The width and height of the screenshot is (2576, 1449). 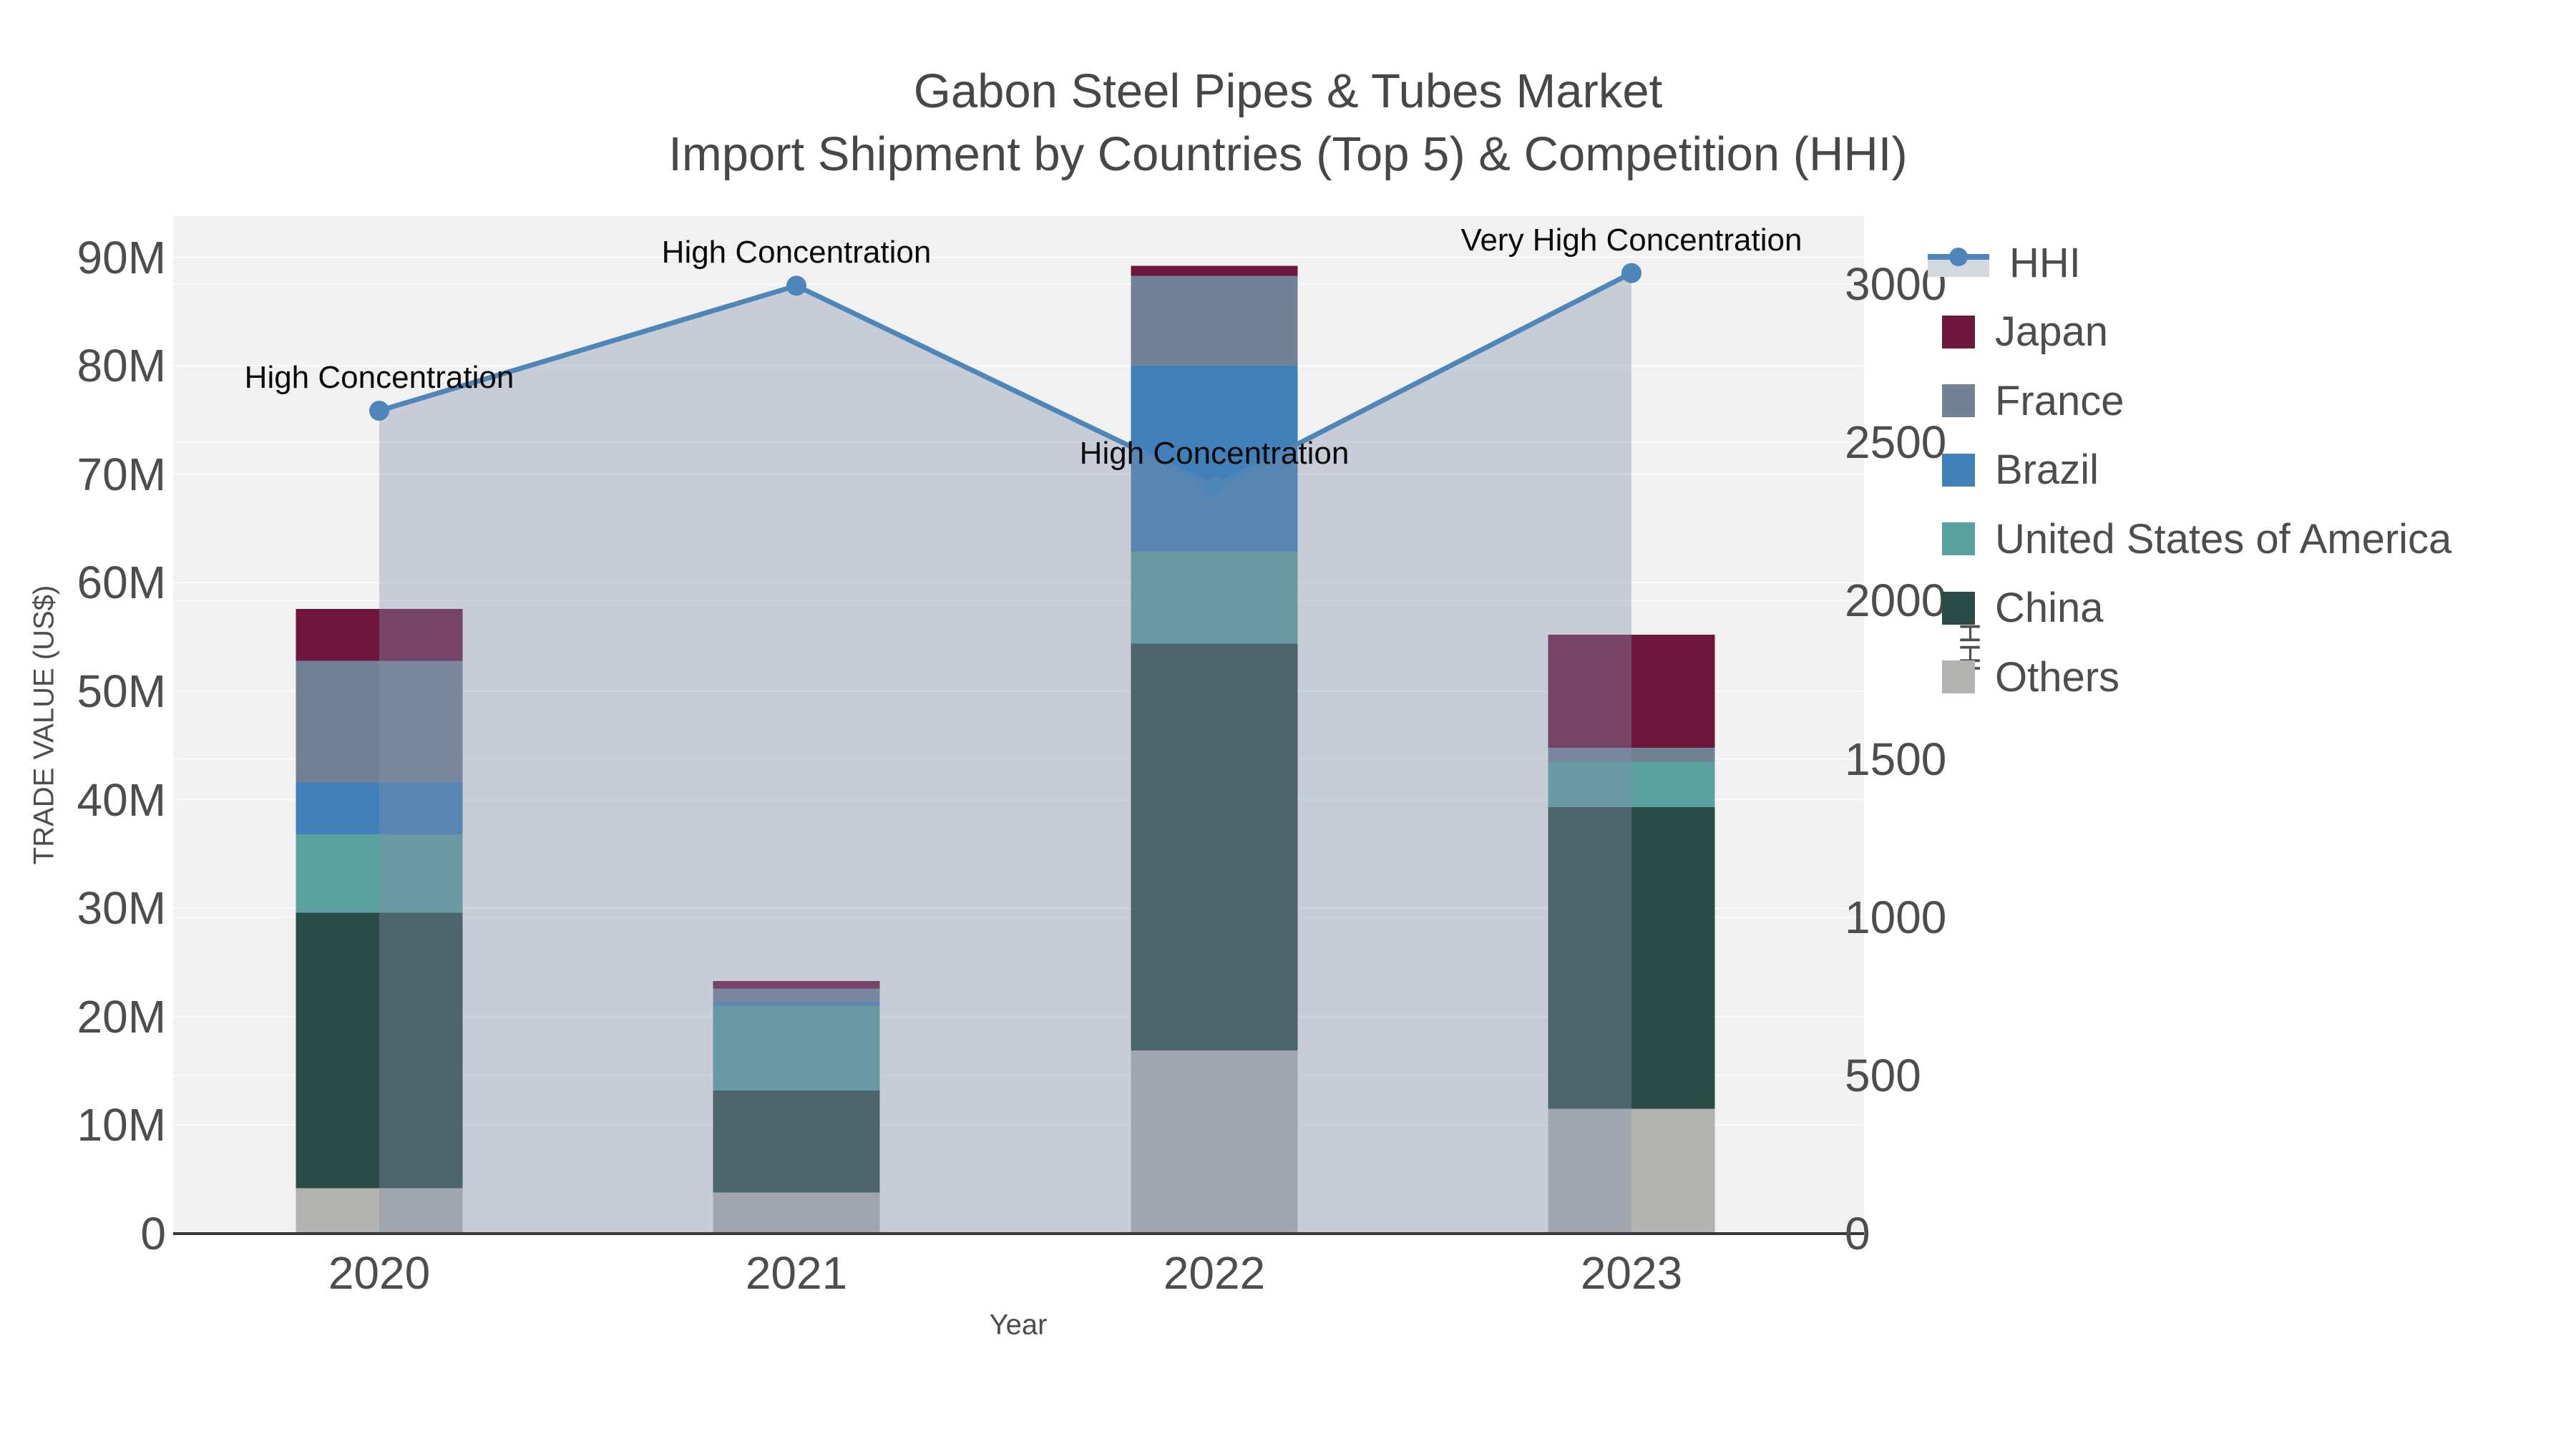 I want to click on y-left-tick-label: 60M, so click(x=122, y=583).